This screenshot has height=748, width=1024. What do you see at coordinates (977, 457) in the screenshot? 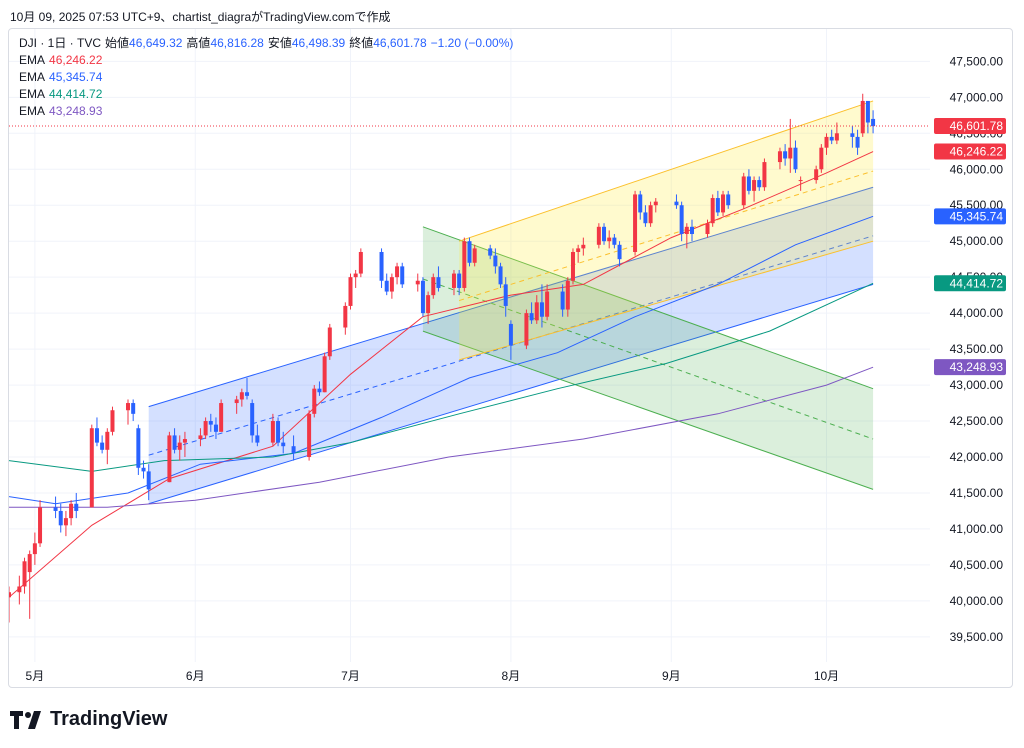
I see `y-tick-label: 42,000.00` at bounding box center [977, 457].